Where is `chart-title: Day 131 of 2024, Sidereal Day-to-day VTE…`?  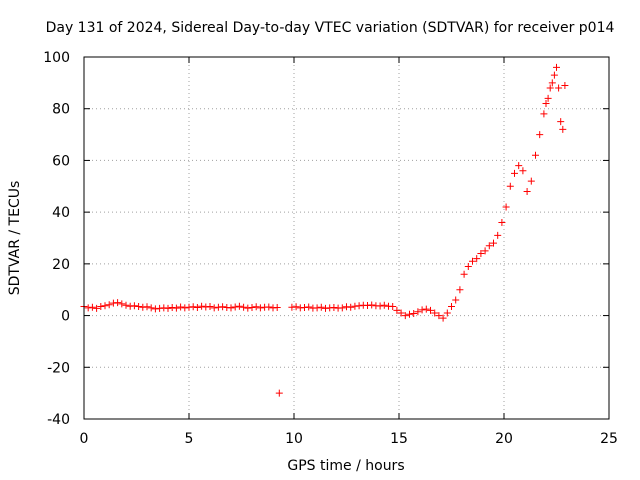 chart-title: Day 131 of 2024, Sidereal Day-to-day VTE… is located at coordinates (330, 28).